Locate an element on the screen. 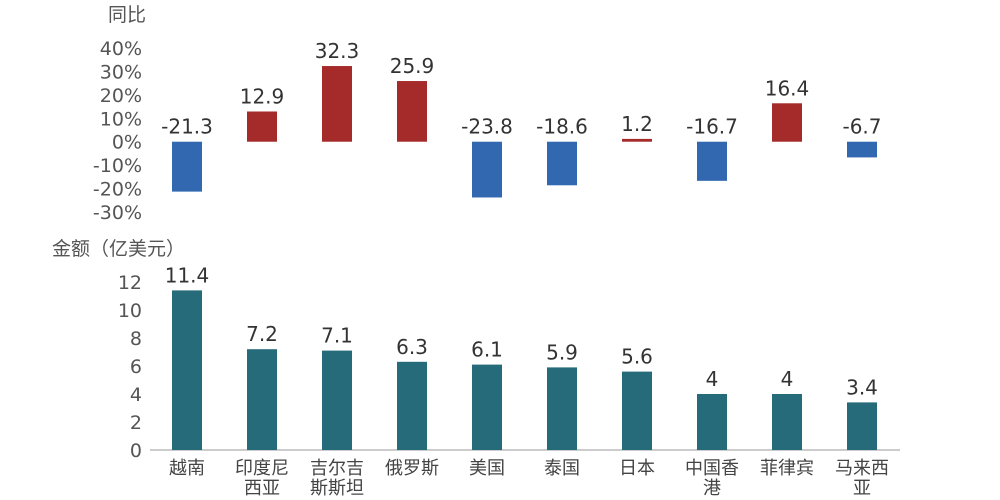 Image resolution: width=1000 pixels, height=500 pixels. category-label: 印度尼 is located at coordinates (262, 468).